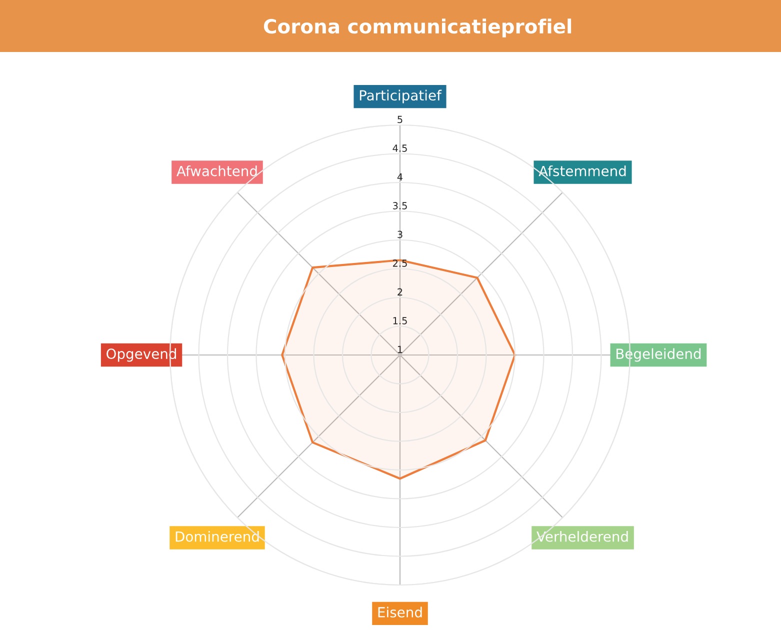  What do you see at coordinates (582, 171) in the screenshot?
I see `spoke-label: Afstemmend` at bounding box center [582, 171].